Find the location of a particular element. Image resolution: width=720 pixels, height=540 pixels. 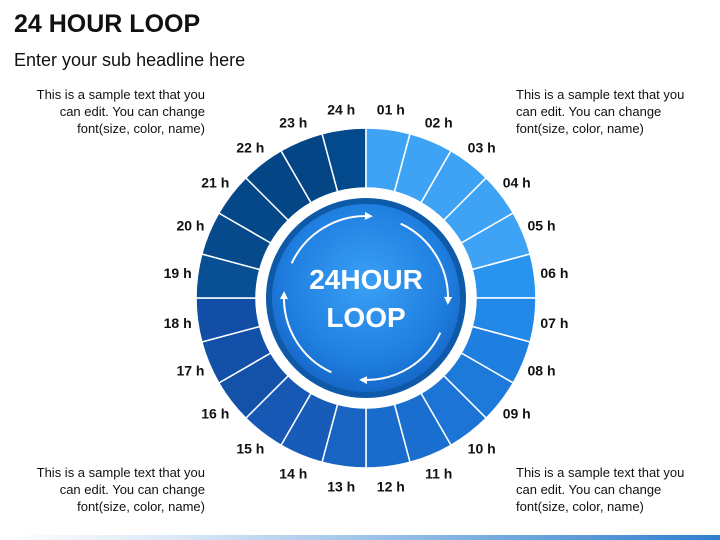

page-title: 24 HOUR LOOP is located at coordinates (107, 24).